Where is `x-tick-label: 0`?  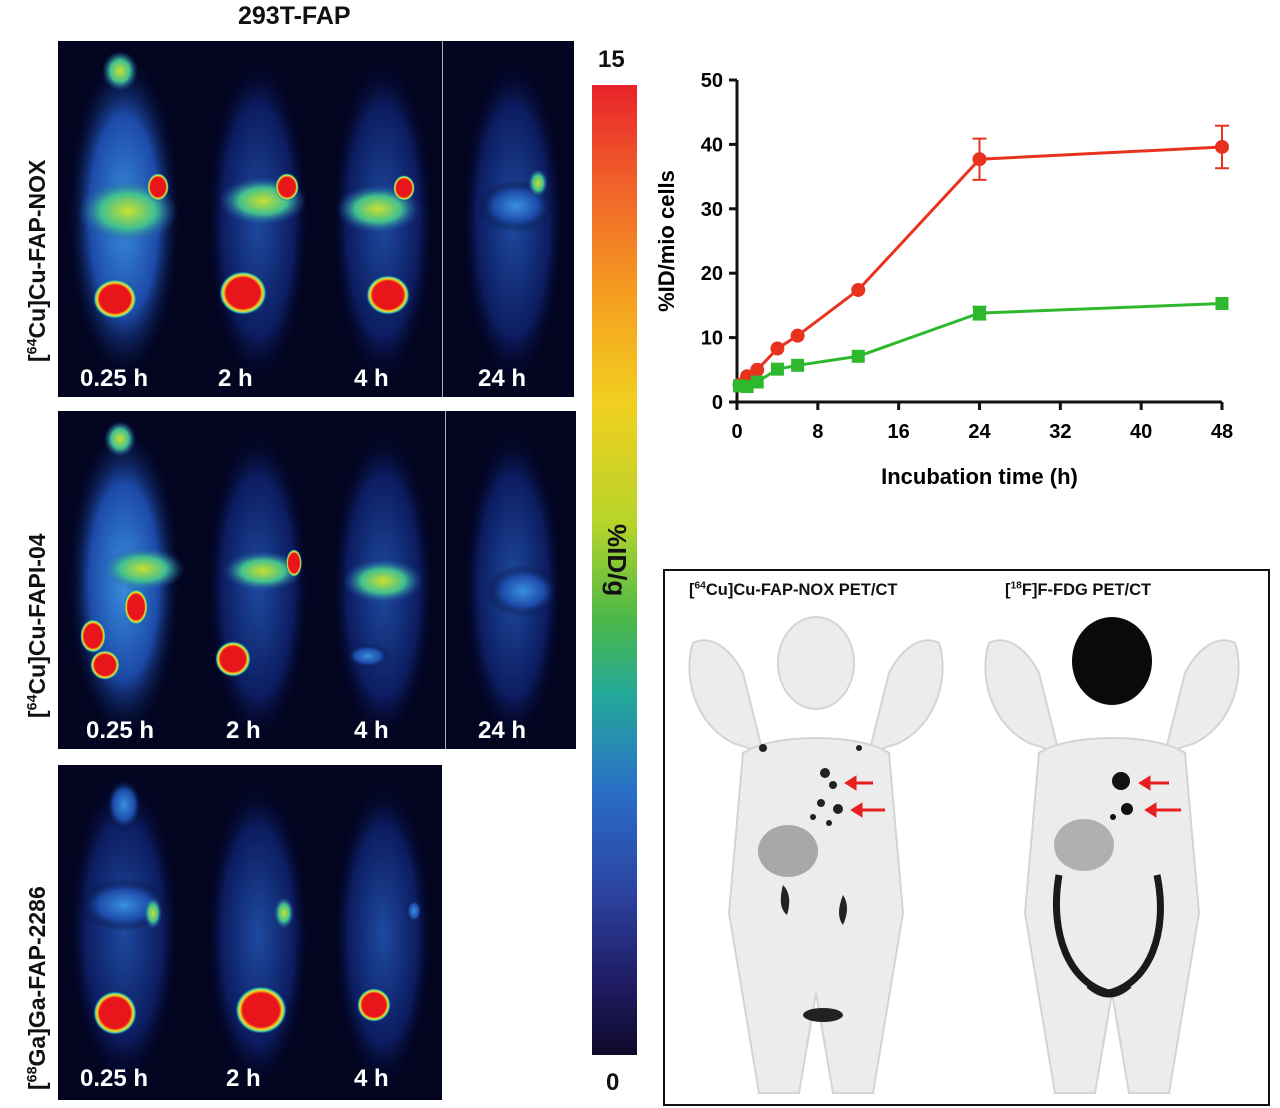 x-tick-label: 0 is located at coordinates (736, 432).